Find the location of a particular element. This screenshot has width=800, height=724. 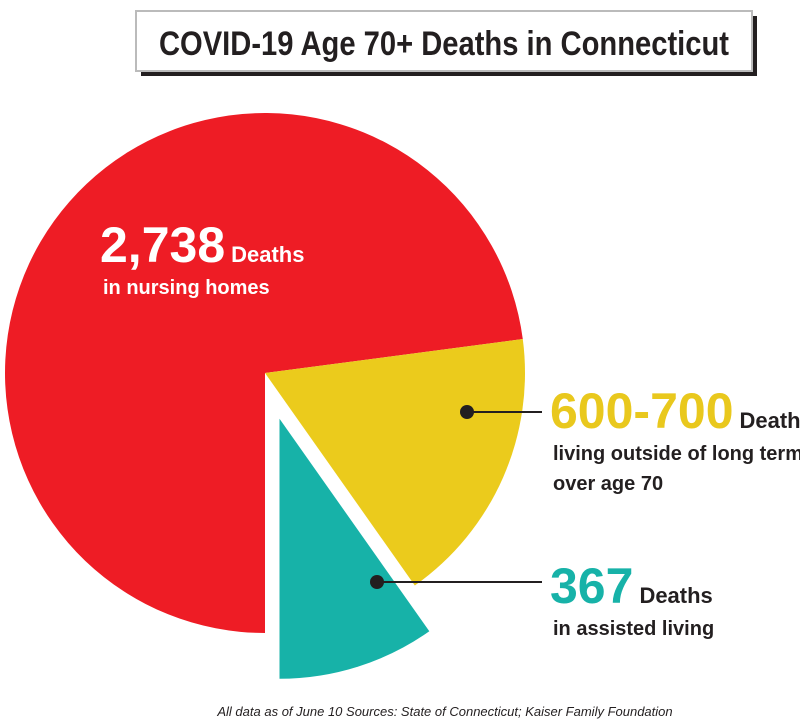

chart-title: COVID-19 Age 70+ Deaths in Connecticut is located at coordinates (444, 44).